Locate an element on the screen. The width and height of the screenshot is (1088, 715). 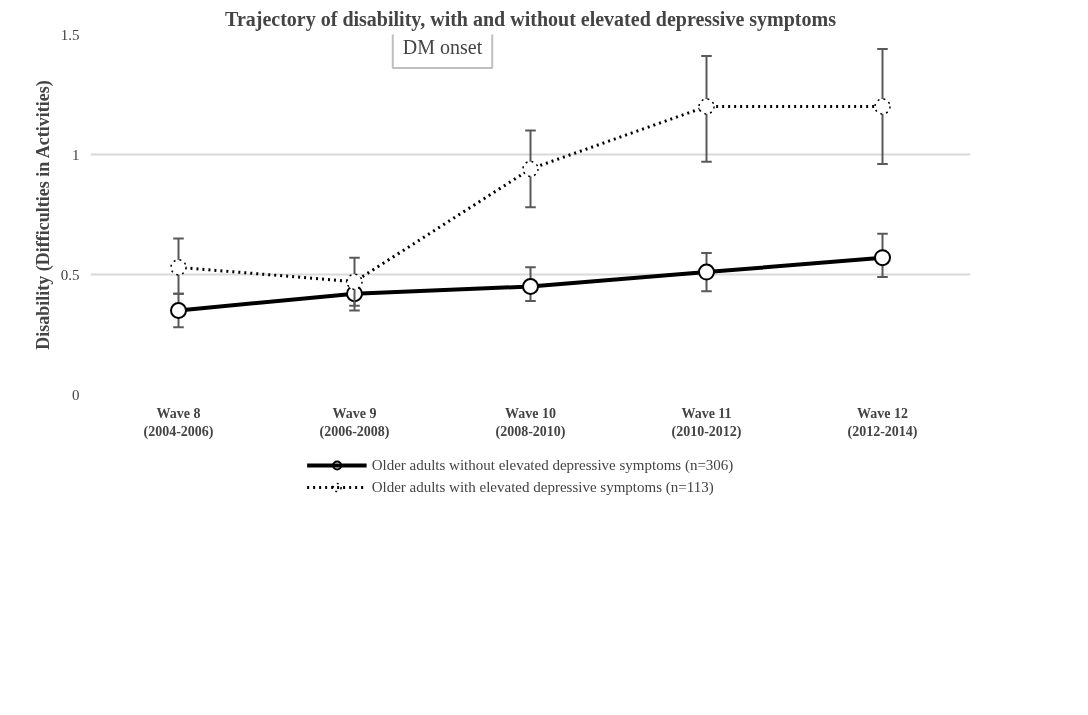
y-tick-label: 1.5 is located at coordinates (70, 34).